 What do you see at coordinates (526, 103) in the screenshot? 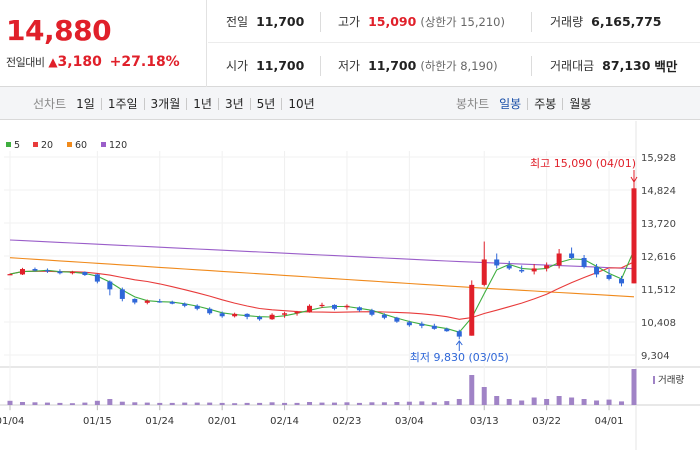
I see `candle-chart-tabs: 봉차트 일봉 주봉 월봉` at bounding box center [526, 103].